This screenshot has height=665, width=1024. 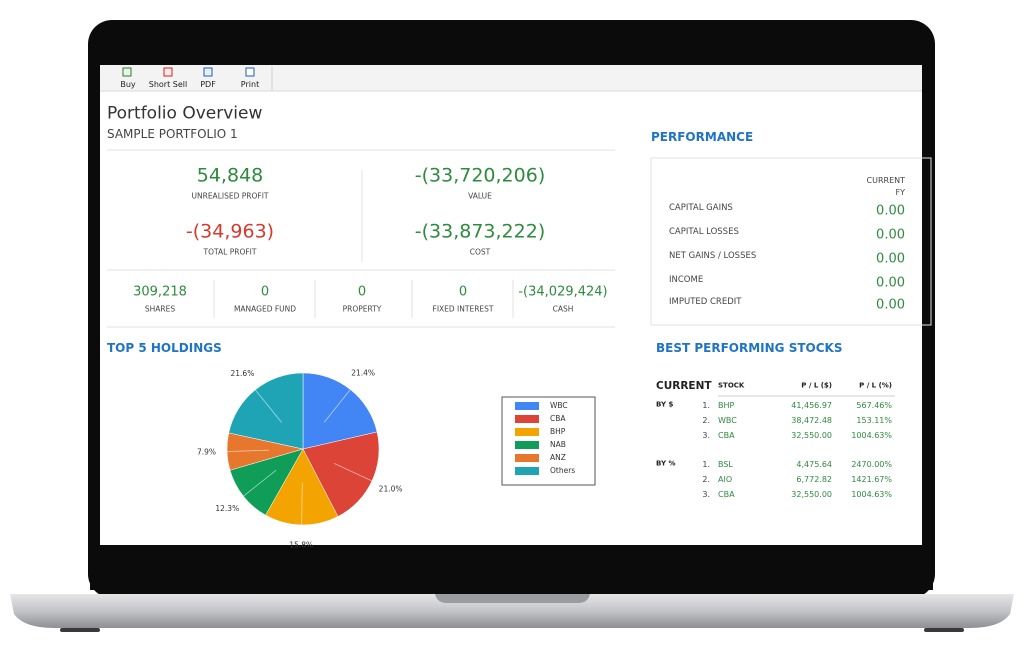 What do you see at coordinates (164, 348) in the screenshot?
I see `chart-title: TOP 5 HOLDINGS` at bounding box center [164, 348].